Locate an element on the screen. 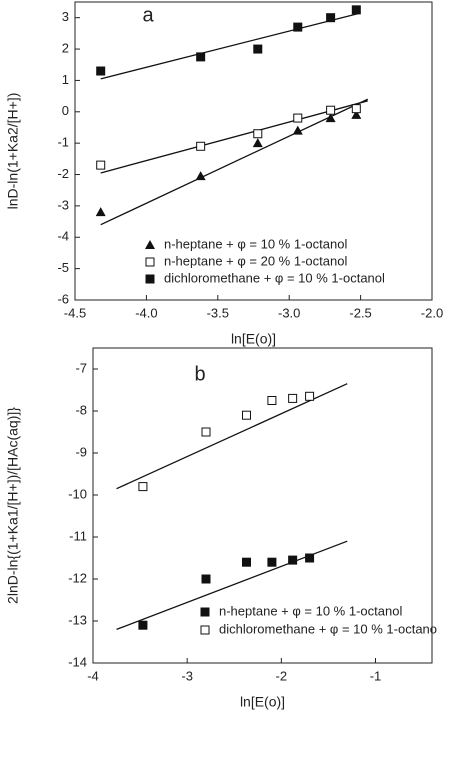 The width and height of the screenshot is (474, 778). y-tick-label: 3 is located at coordinates (65, 16).